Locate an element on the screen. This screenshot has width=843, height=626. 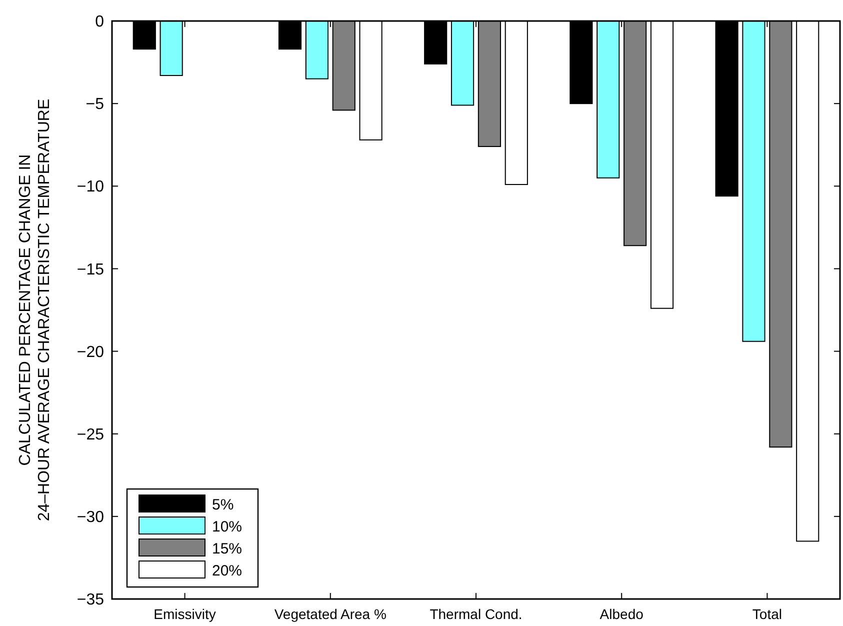
x-tick-label: Vegetated Area % is located at coordinates (330, 614).